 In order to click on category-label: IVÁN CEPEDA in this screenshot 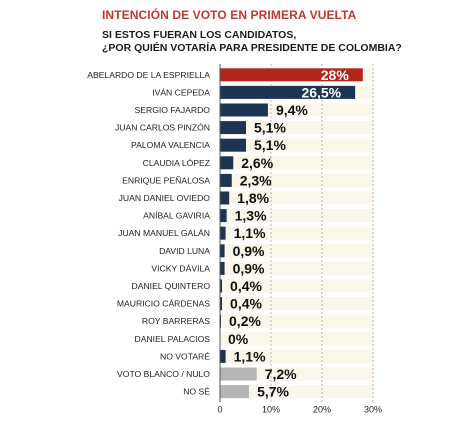, I will do `click(181, 92)`.